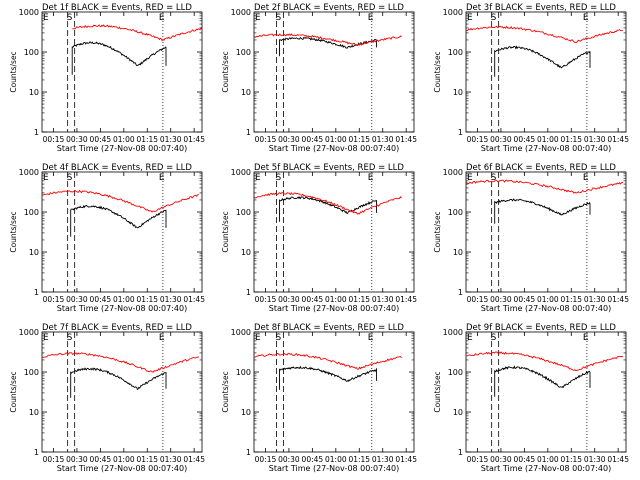 The image size is (640, 480). I want to click on plot-title: Det 1f BLACK = Events, RED = LLD, so click(117, 8).